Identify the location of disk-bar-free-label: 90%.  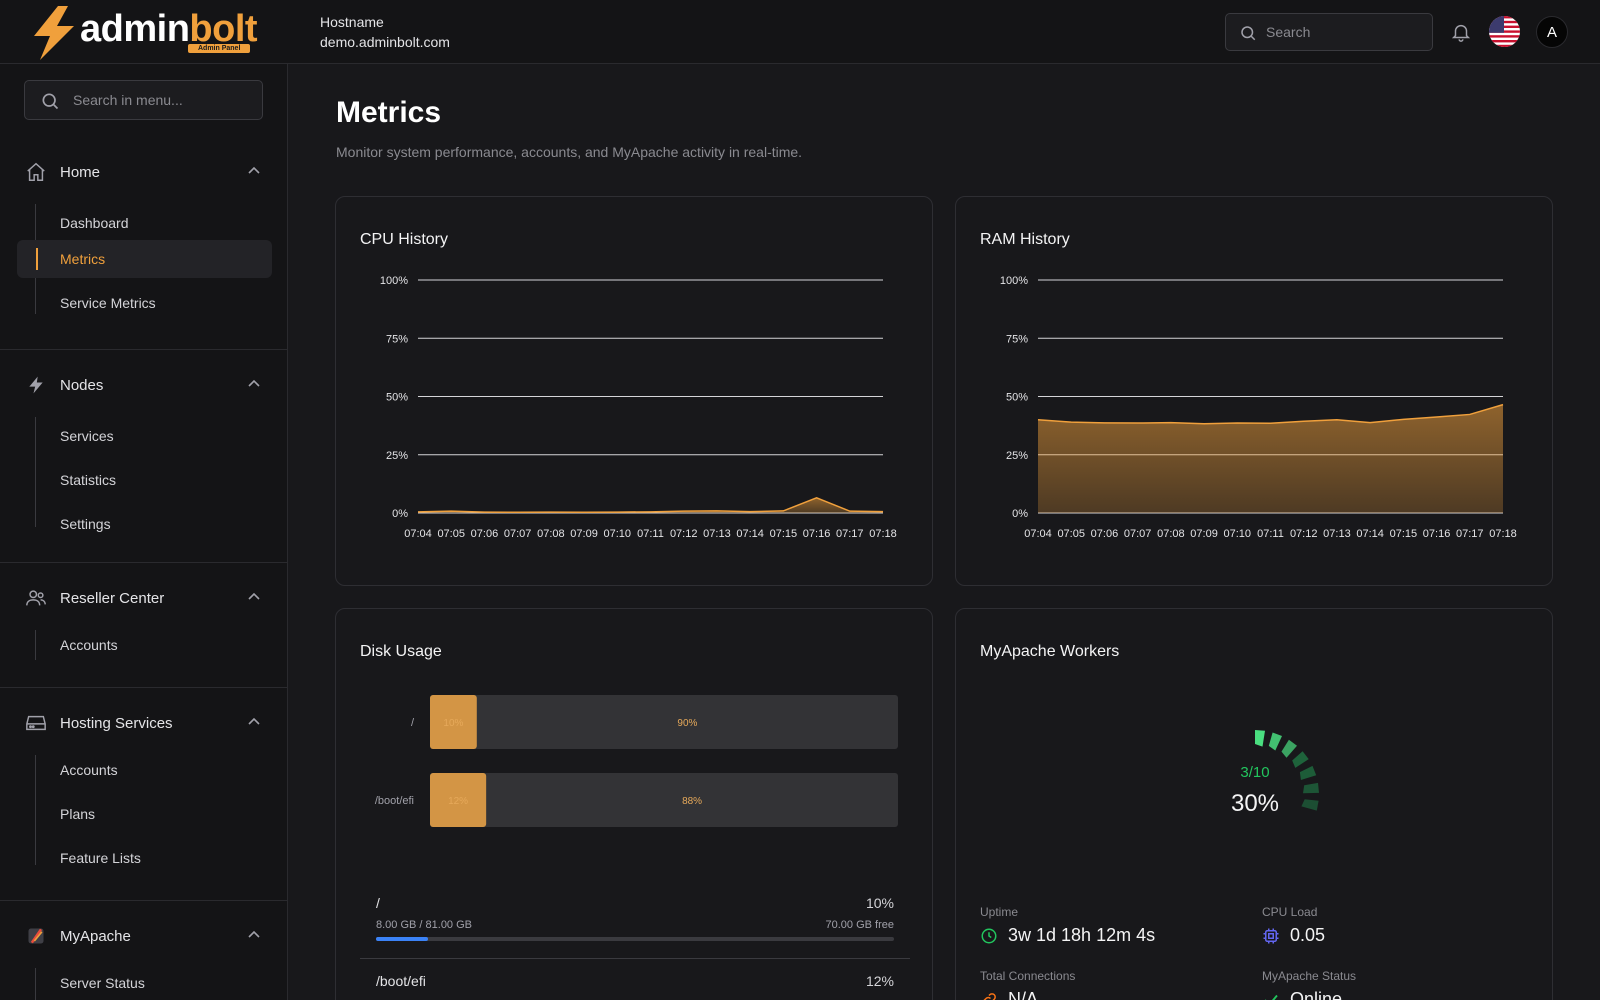
(687, 723).